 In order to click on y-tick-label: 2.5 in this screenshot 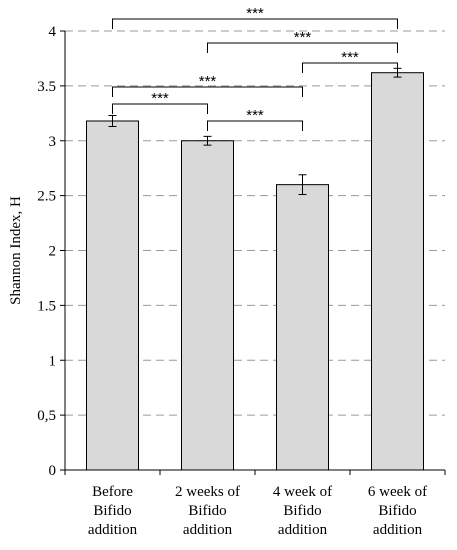, I will do `click(46, 197)`.